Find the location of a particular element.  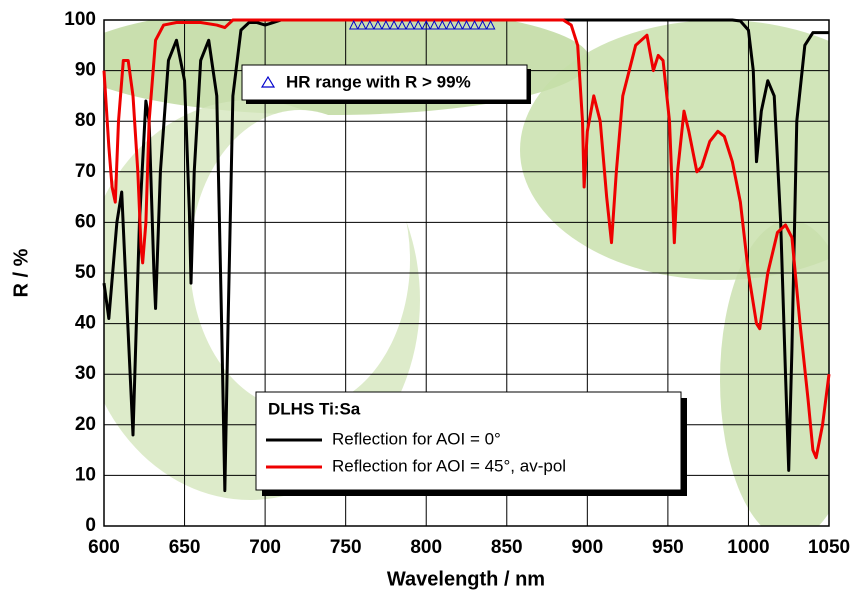

legend-top: HR range with R > 99% is located at coordinates (386, 84).